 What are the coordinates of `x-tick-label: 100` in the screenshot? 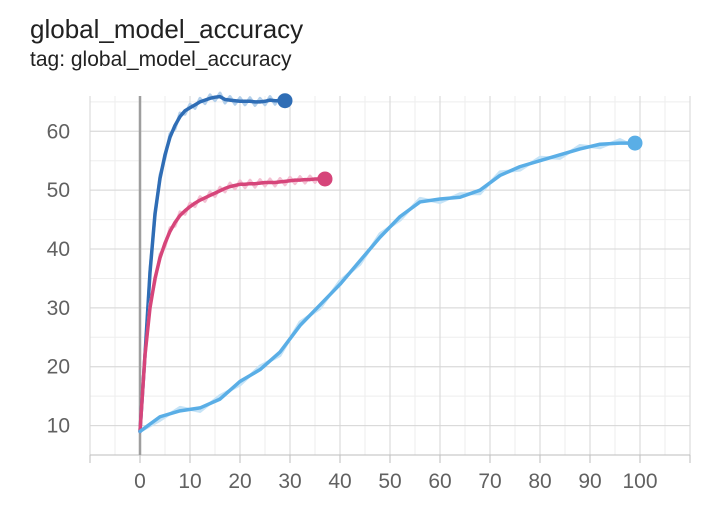 It's located at (639, 481).